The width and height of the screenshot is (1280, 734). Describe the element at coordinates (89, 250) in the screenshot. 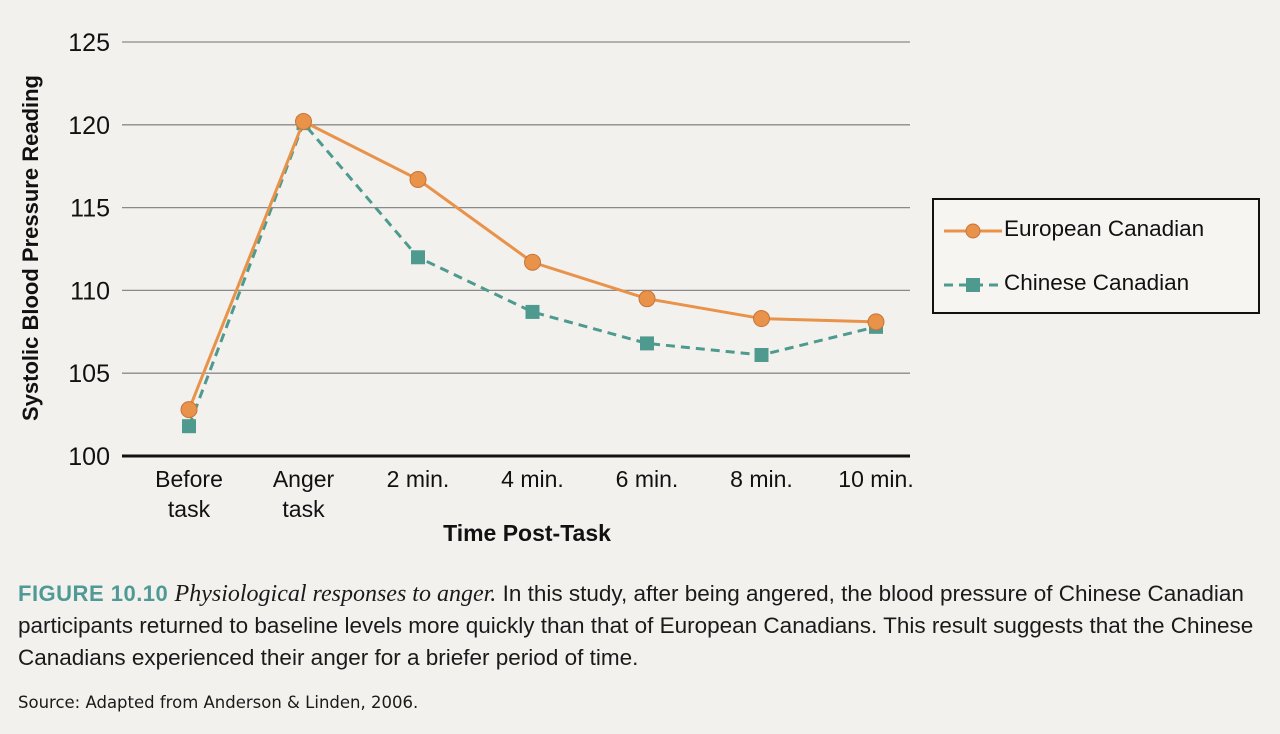

I see `y-tick-labels: 100 105 110 115 120 125` at that location.